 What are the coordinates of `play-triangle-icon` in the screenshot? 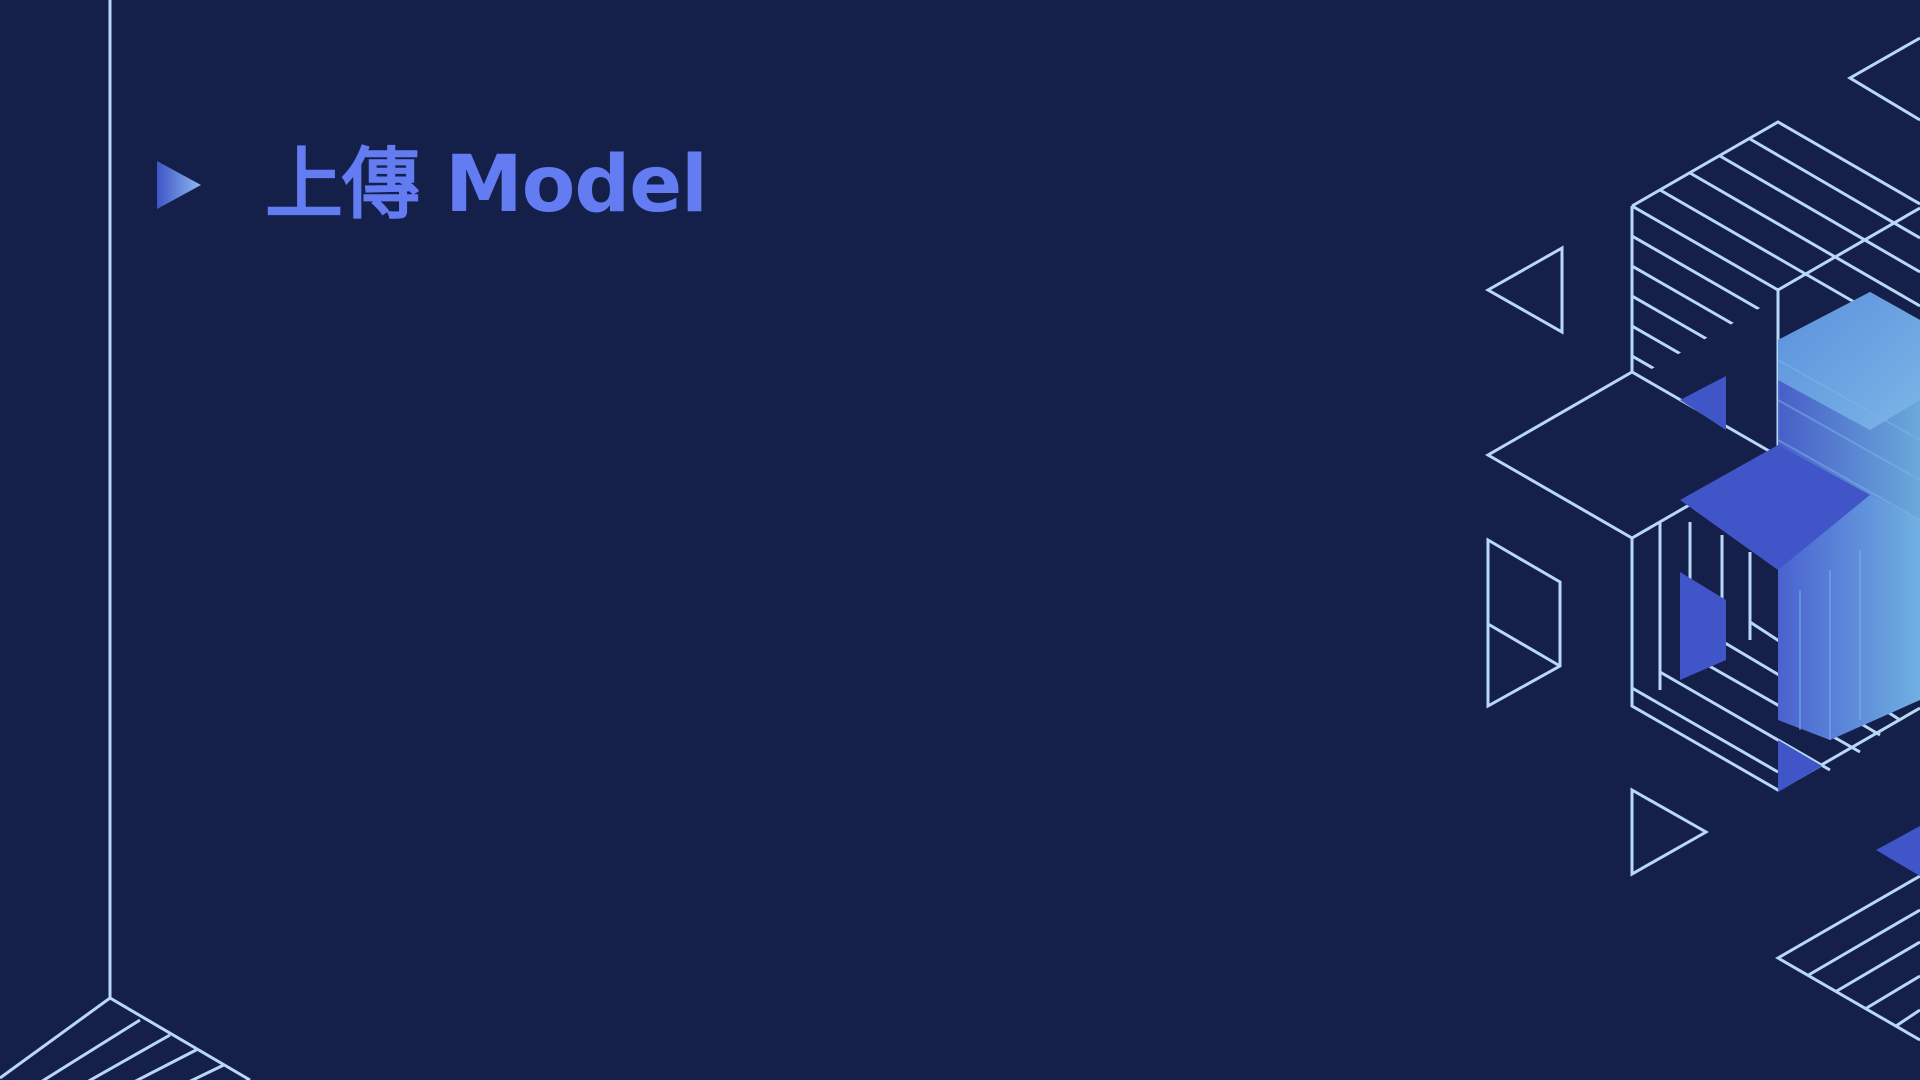 It's located at (179, 185).